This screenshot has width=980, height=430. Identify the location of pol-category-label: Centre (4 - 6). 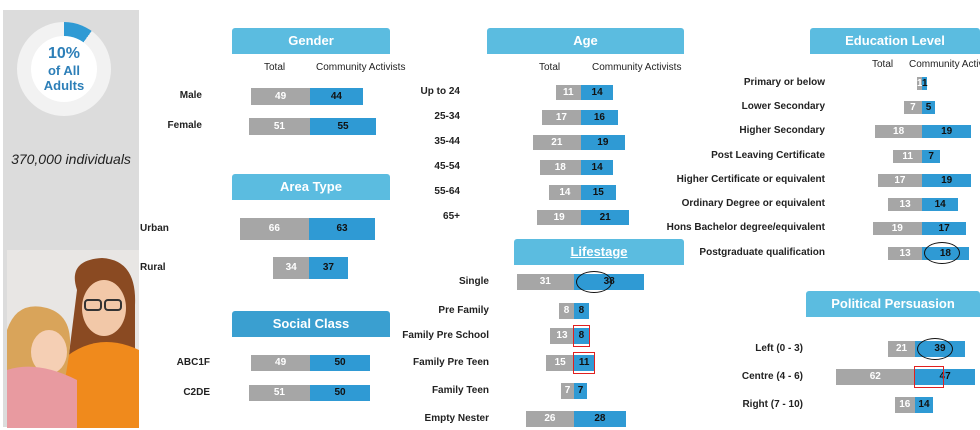
(772, 376).